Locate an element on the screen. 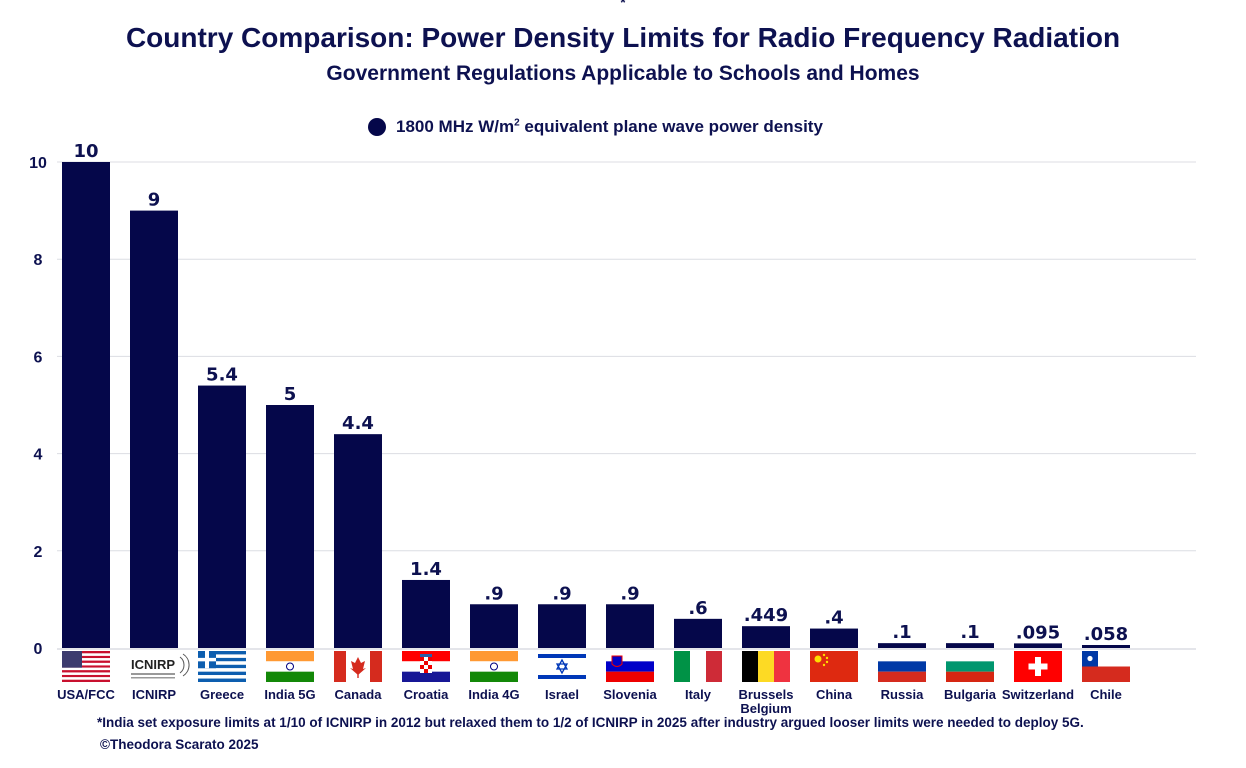  slovenia-flag-icon is located at coordinates (630, 666).